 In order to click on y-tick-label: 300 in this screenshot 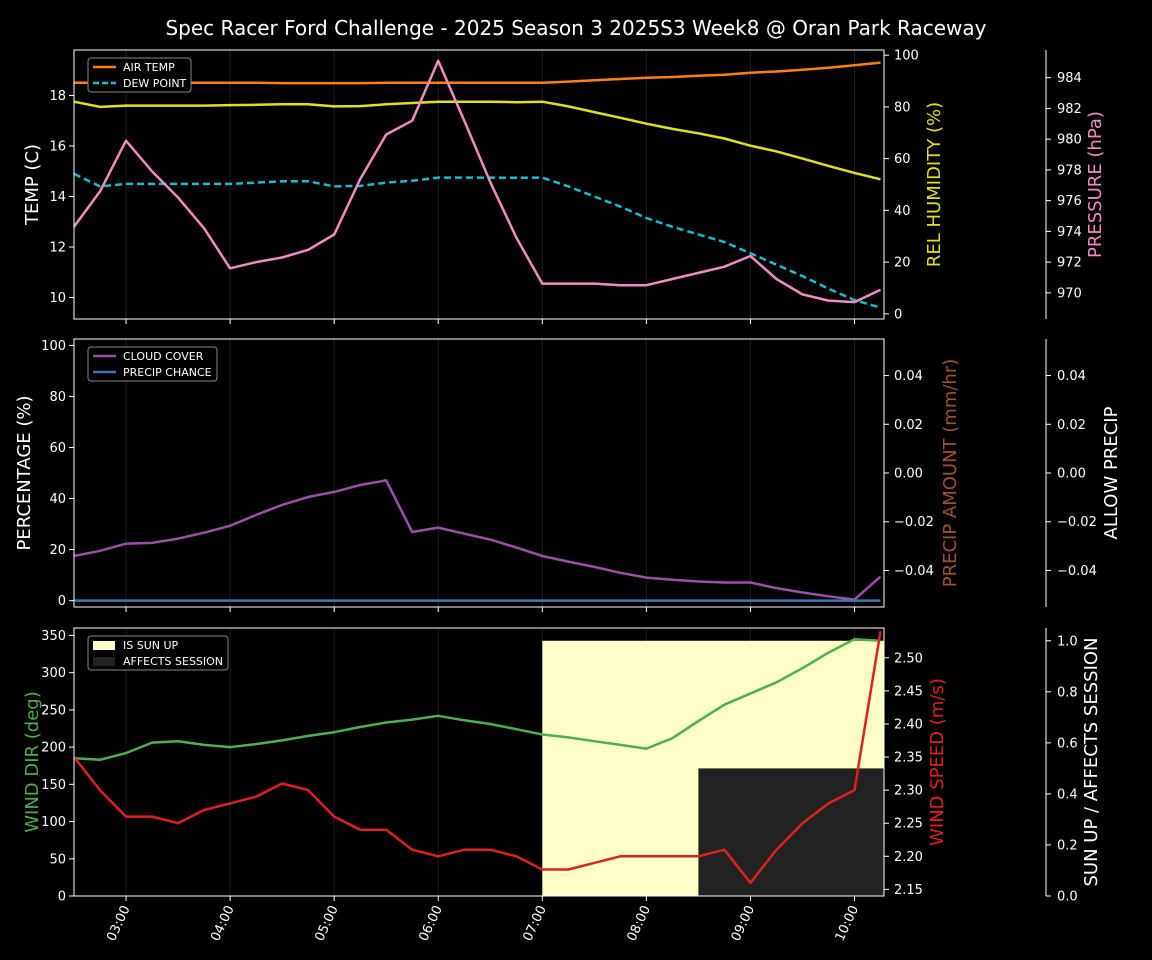, I will do `click(53, 673)`.